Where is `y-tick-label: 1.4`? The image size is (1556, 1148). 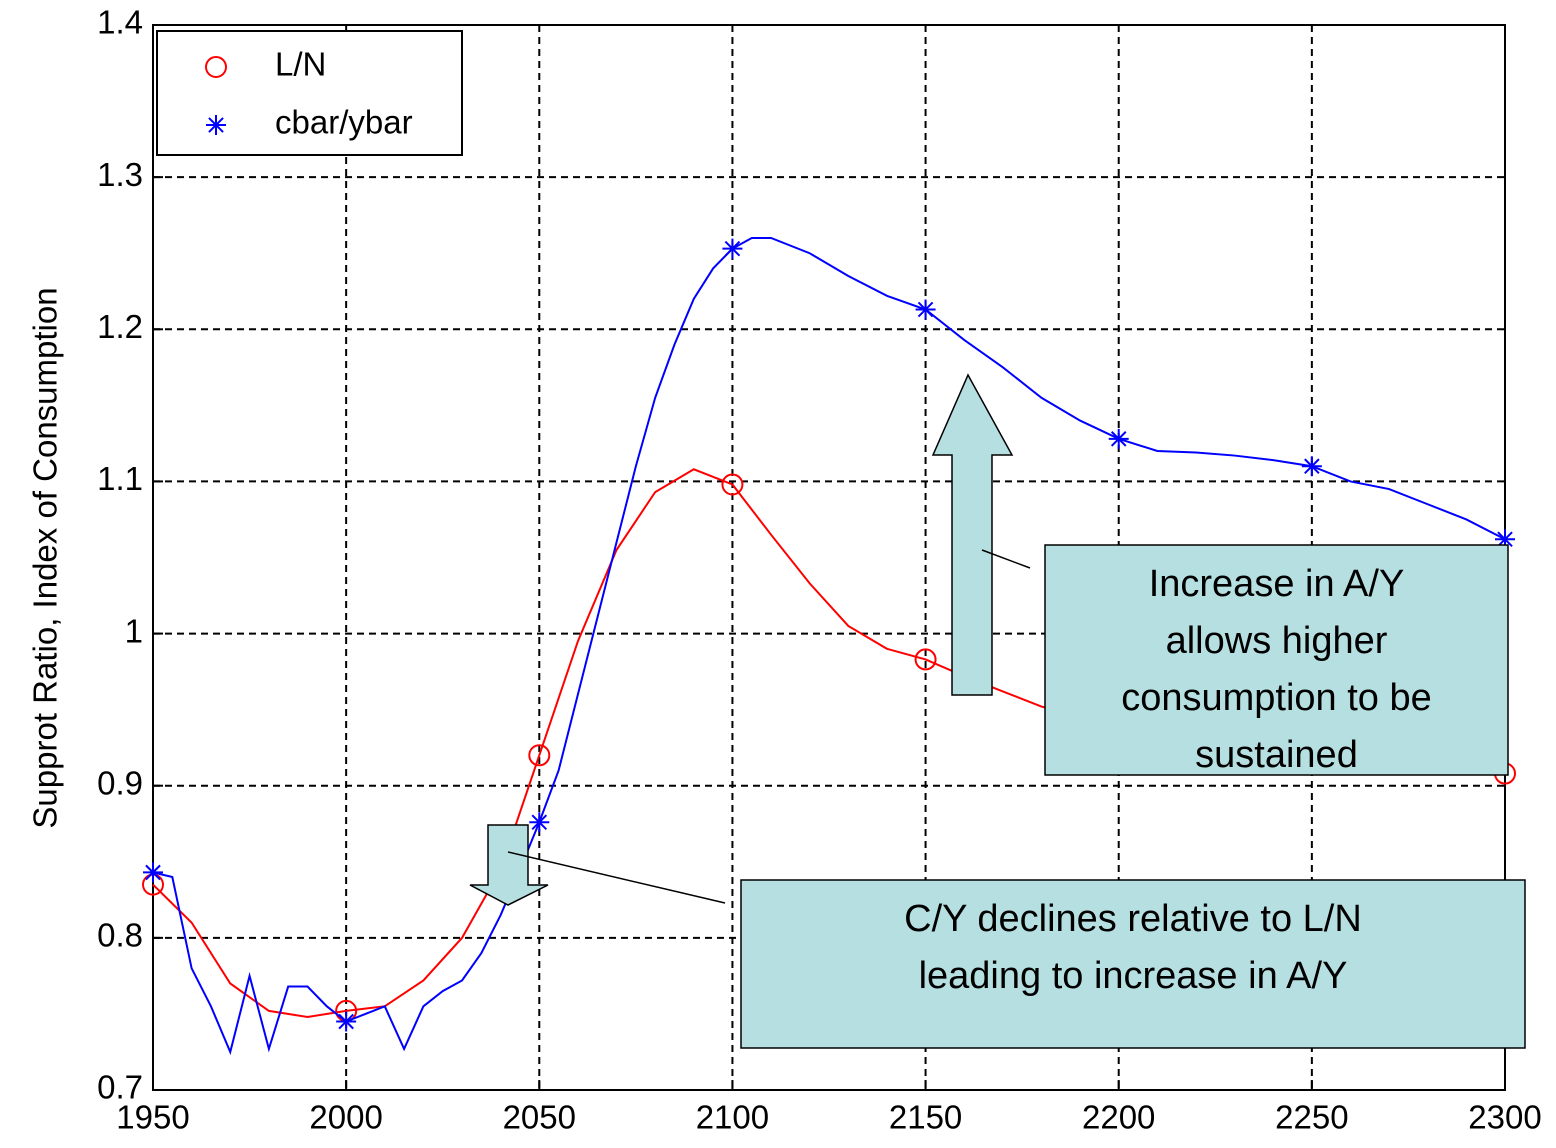 y-tick-label: 1.4 is located at coordinates (120, 22).